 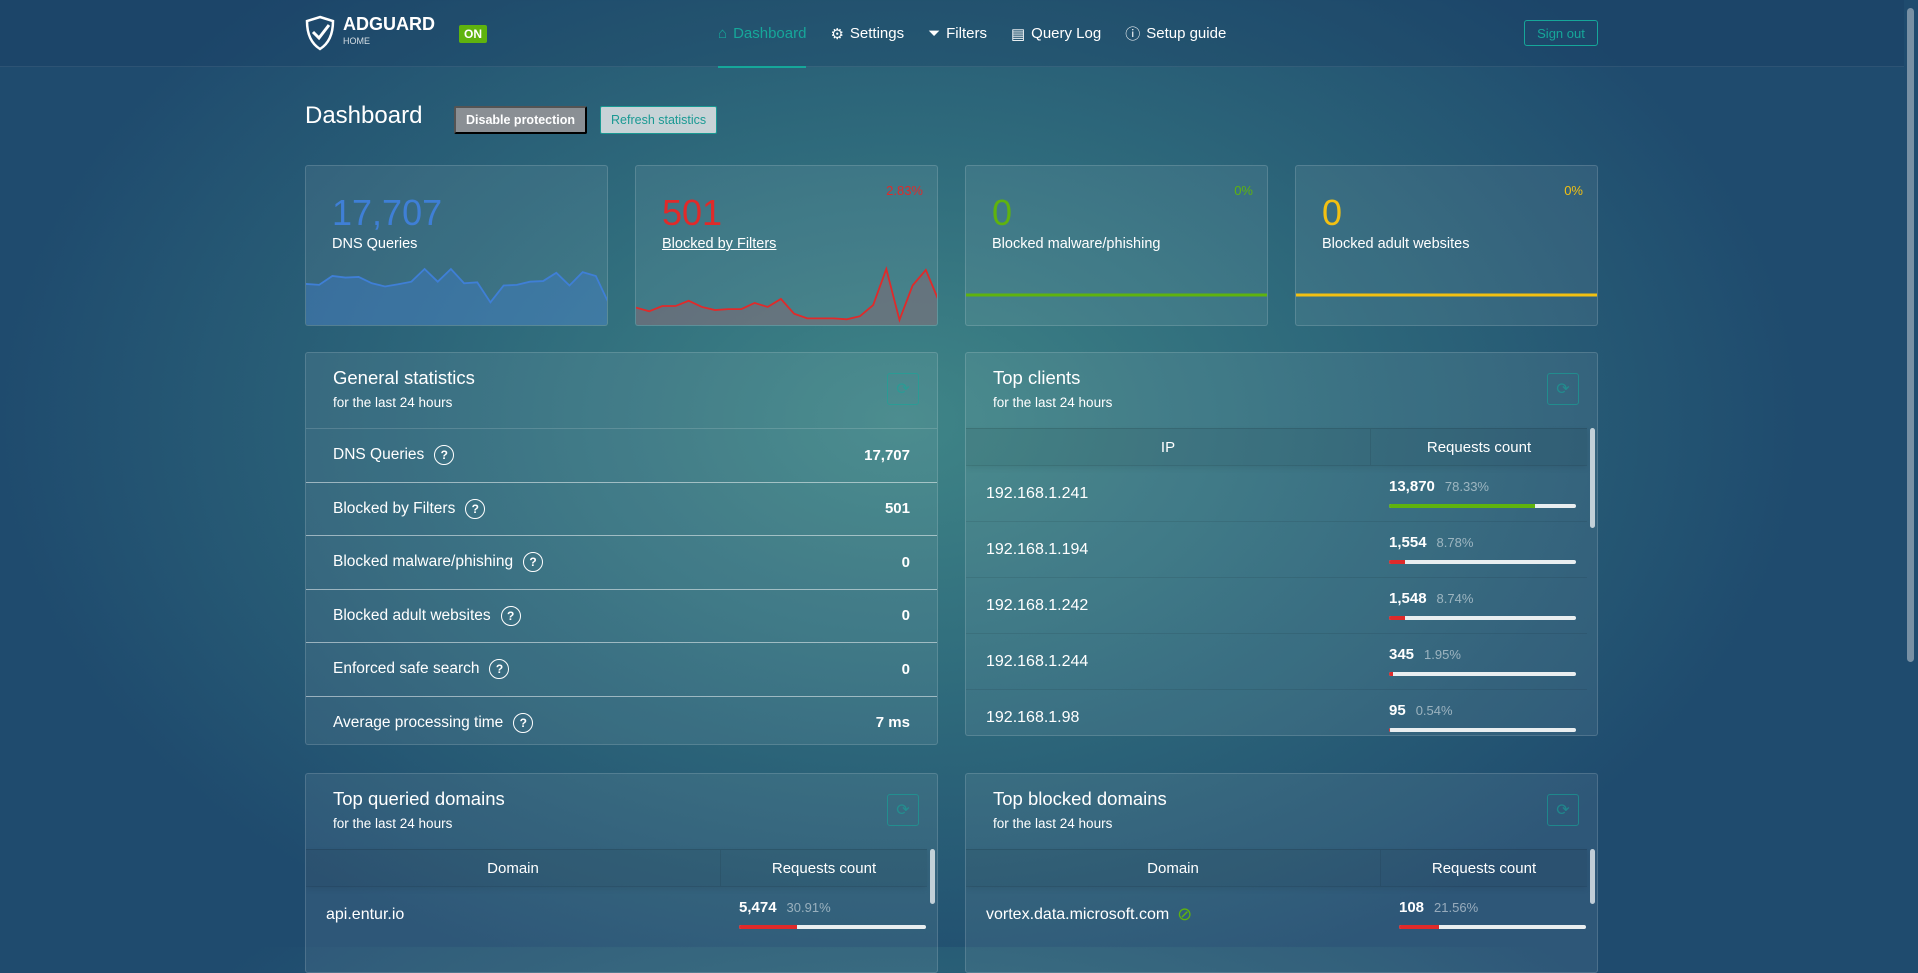 I want to click on shield-check-icon, so click(x=320, y=33).